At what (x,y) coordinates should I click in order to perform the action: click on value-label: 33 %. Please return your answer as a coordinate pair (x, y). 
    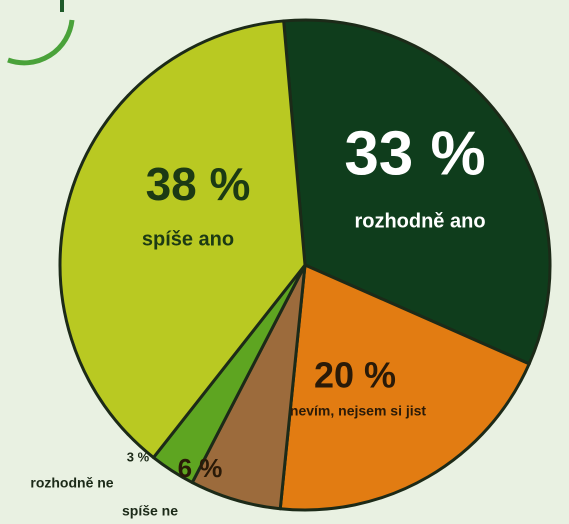
    Looking at the image, I should click on (414, 153).